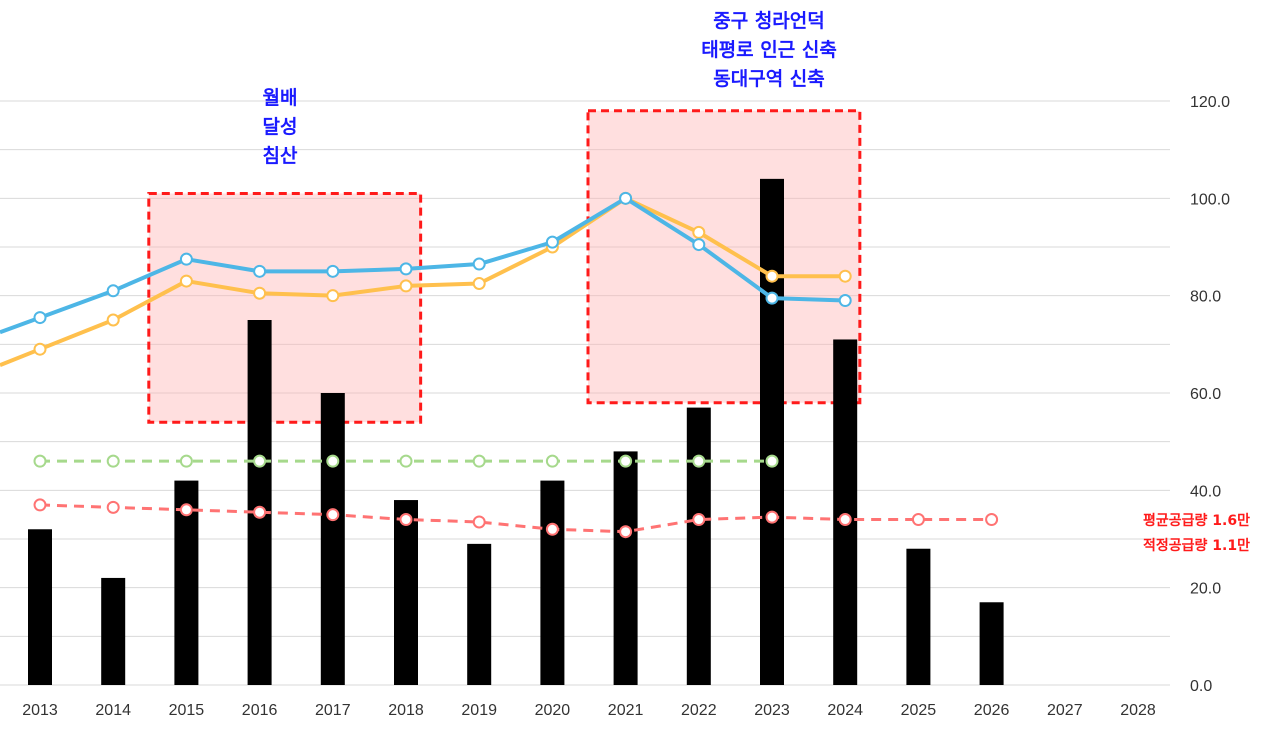 This screenshot has width=1262, height=730. Describe the element at coordinates (698, 546) in the screenshot. I see `bar-2022` at that location.